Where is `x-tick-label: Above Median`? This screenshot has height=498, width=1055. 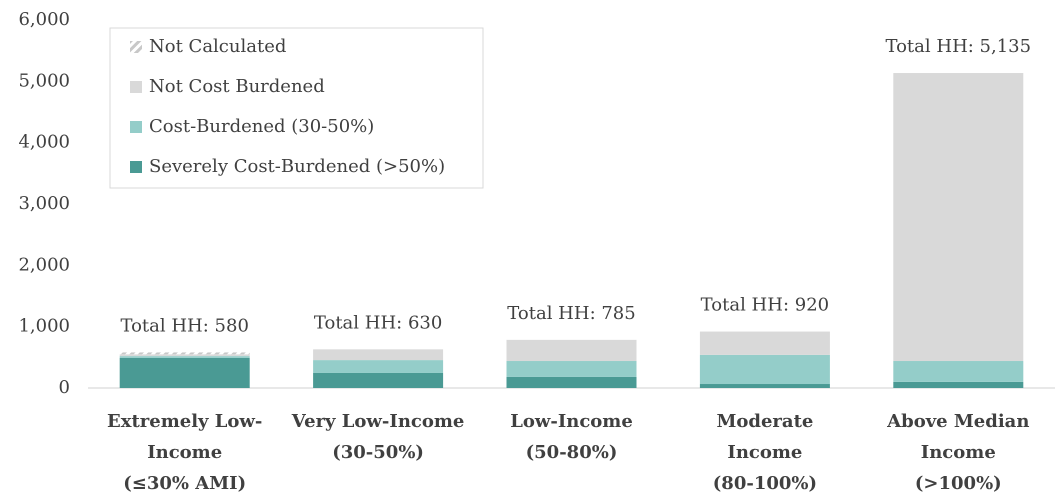
x-tick-label: Above Median is located at coordinates (957, 421).